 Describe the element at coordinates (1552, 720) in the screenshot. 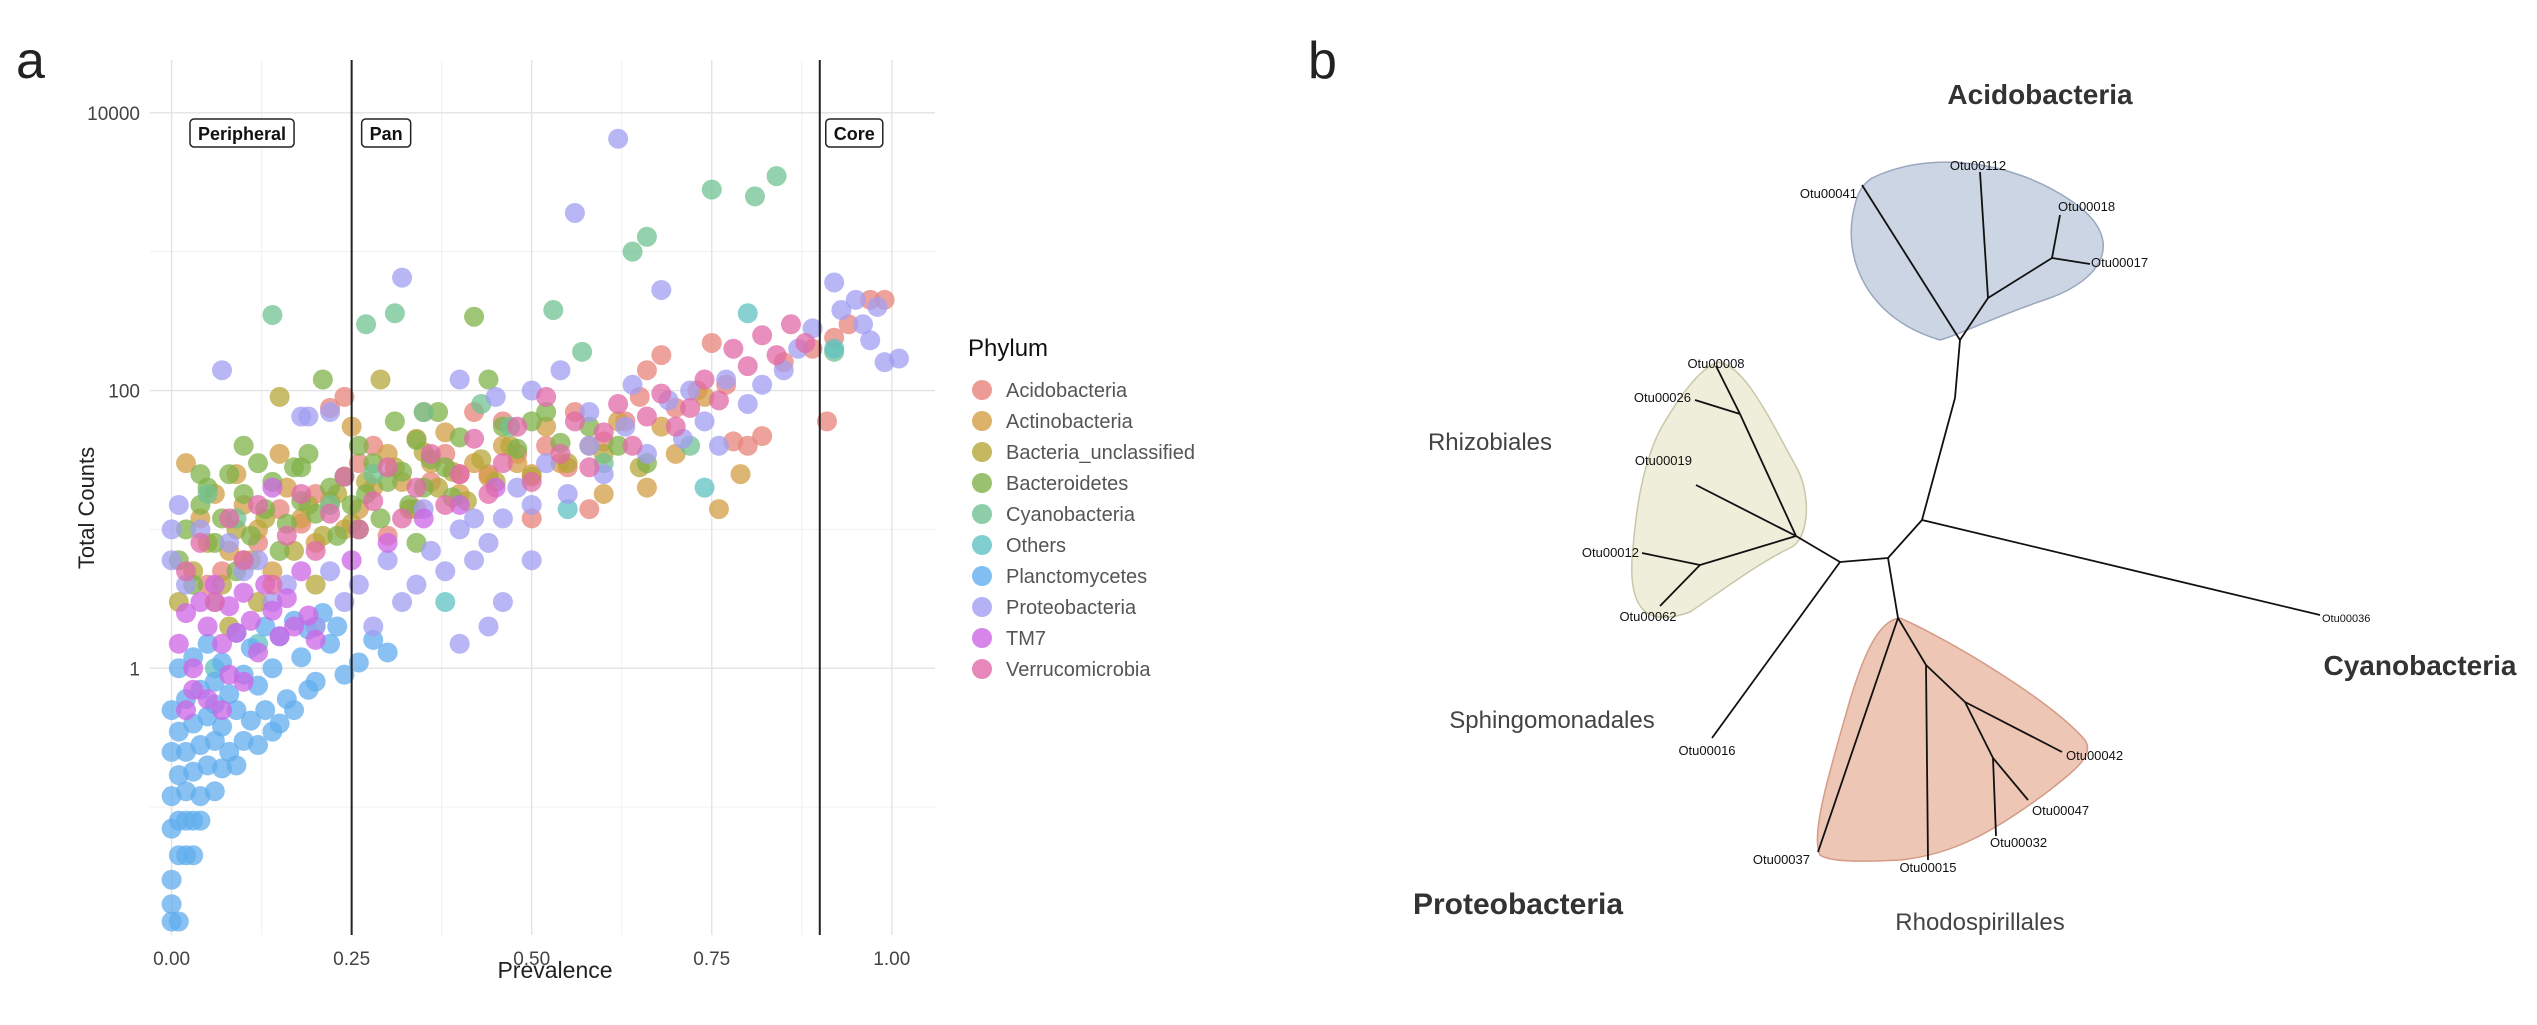

I see `clade-label-sphingomonadales: Sphingomonadales` at that location.